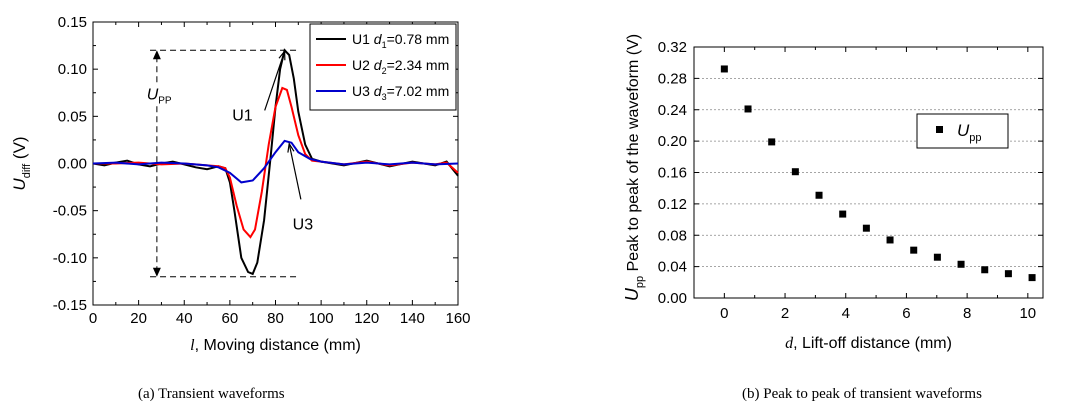 The image size is (1073, 408). Describe the element at coordinates (211, 394) in the screenshot. I see `caption-a: (a) Transient waveforms` at that location.